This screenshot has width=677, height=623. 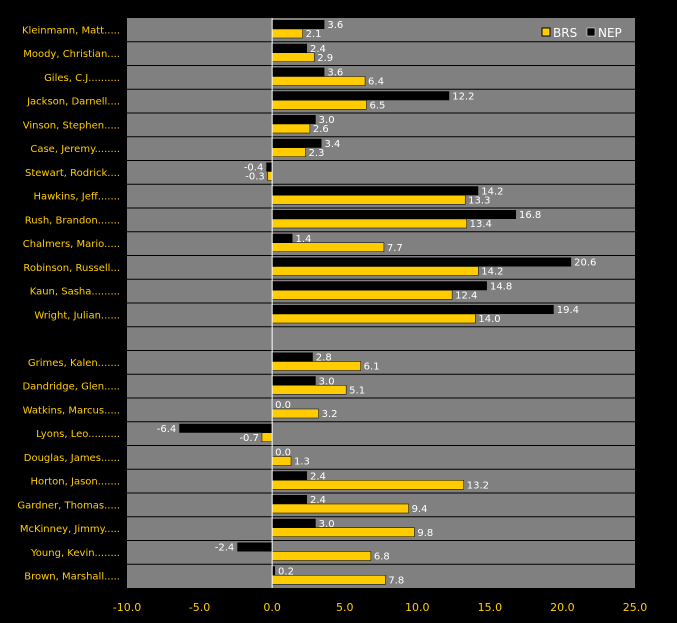 What do you see at coordinates (376, 82) in the screenshot?
I see `data-label-brs: 6.4` at bounding box center [376, 82].